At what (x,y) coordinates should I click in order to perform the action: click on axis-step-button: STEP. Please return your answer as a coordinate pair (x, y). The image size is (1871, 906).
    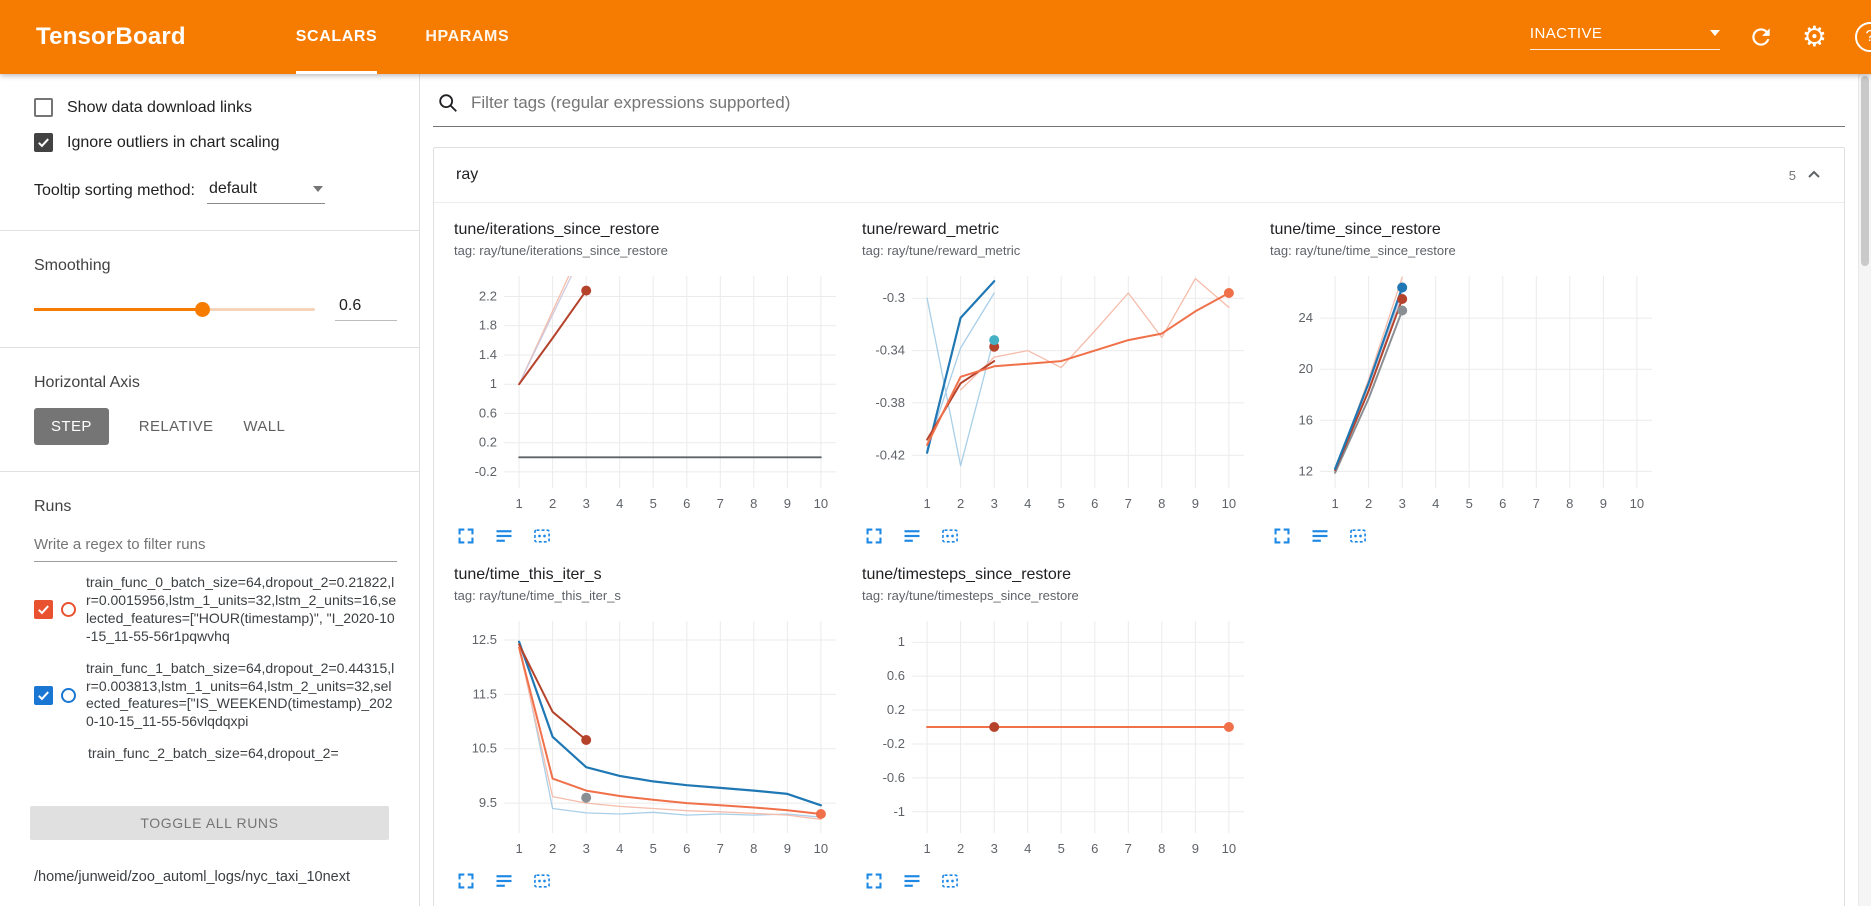
    Looking at the image, I should click on (71, 426).